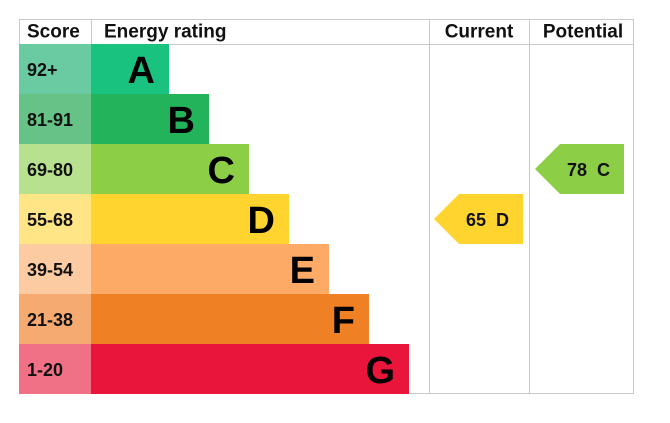 The image size is (670, 423). I want to click on rating-letter: A, so click(141, 71).